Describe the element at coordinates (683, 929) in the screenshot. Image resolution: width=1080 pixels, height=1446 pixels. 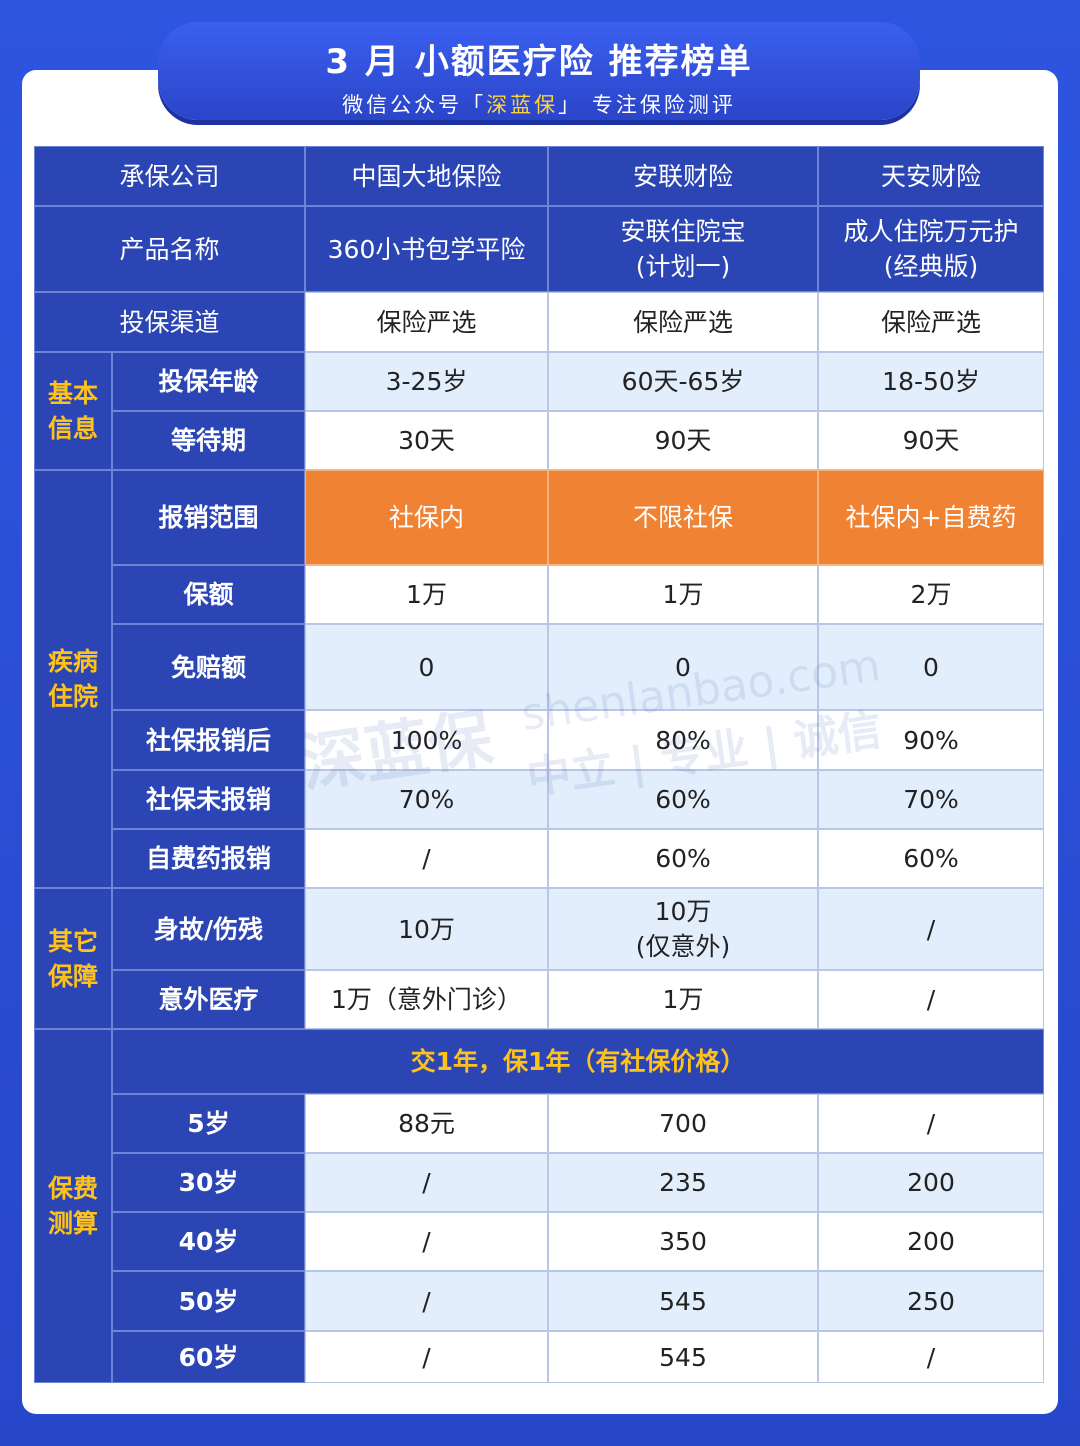
I see `table-cell: 10万 (仅意外)` at that location.